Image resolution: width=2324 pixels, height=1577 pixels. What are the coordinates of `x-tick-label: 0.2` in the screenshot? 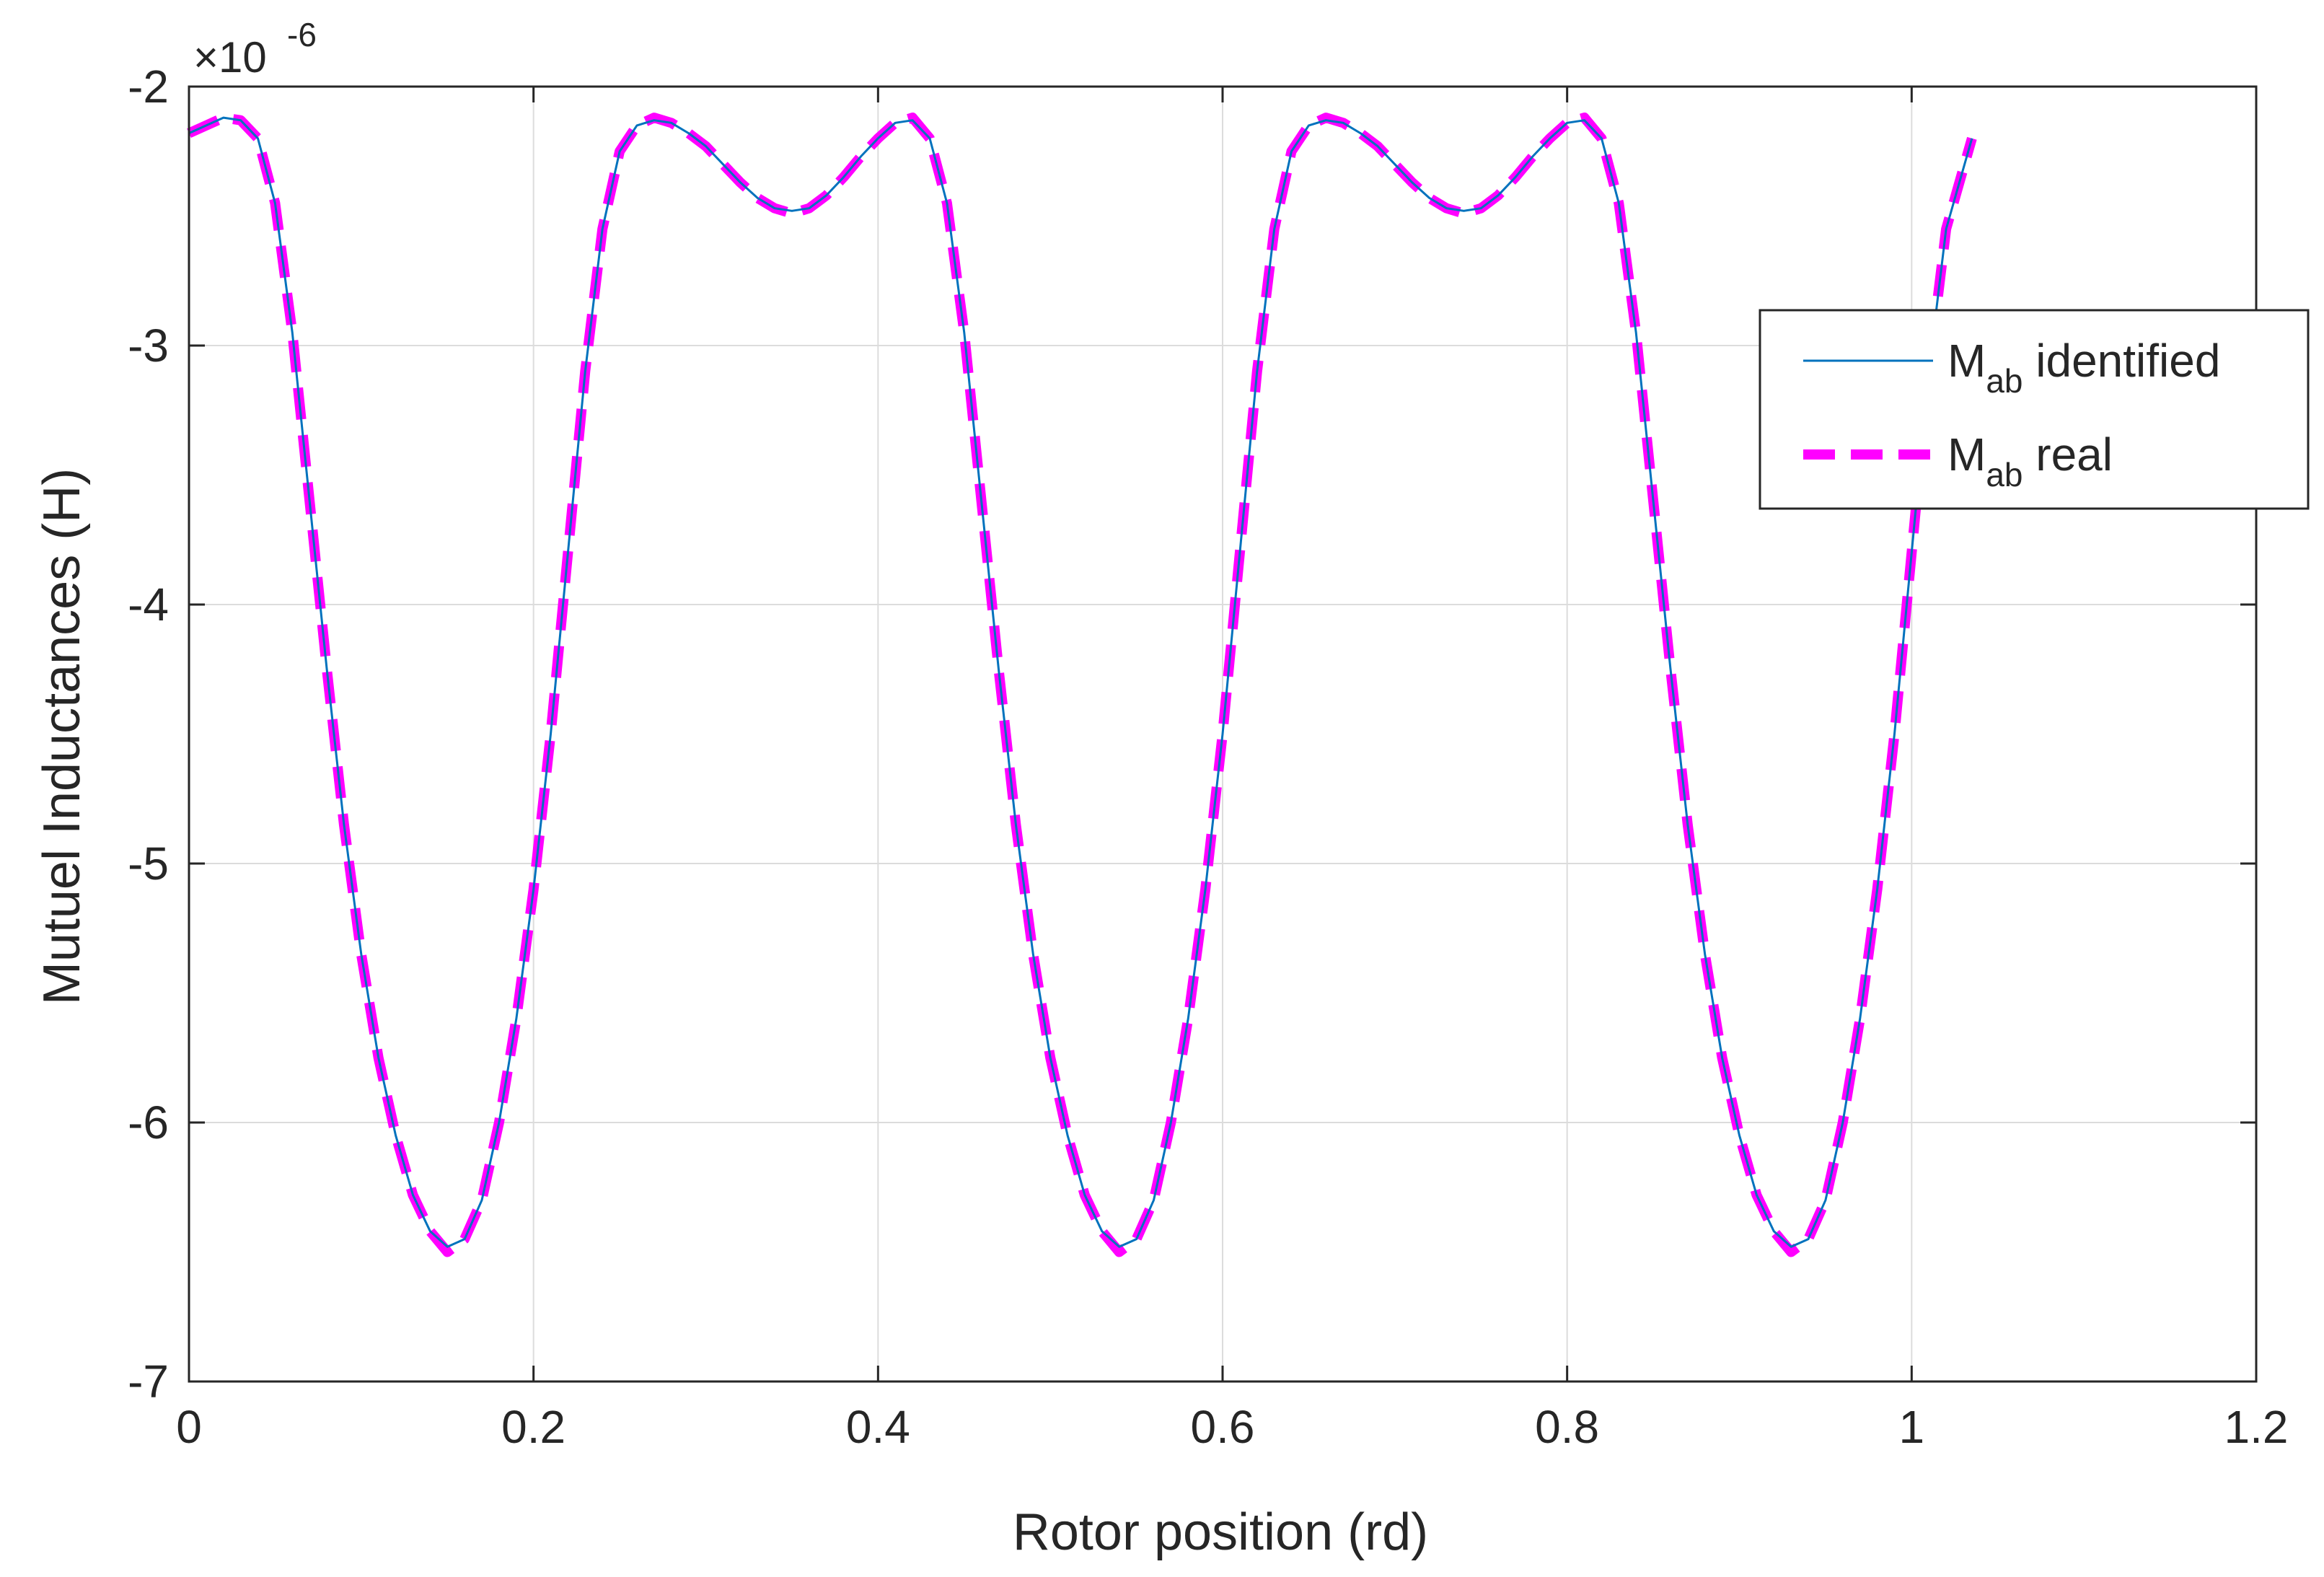 It's located at (533, 1427).